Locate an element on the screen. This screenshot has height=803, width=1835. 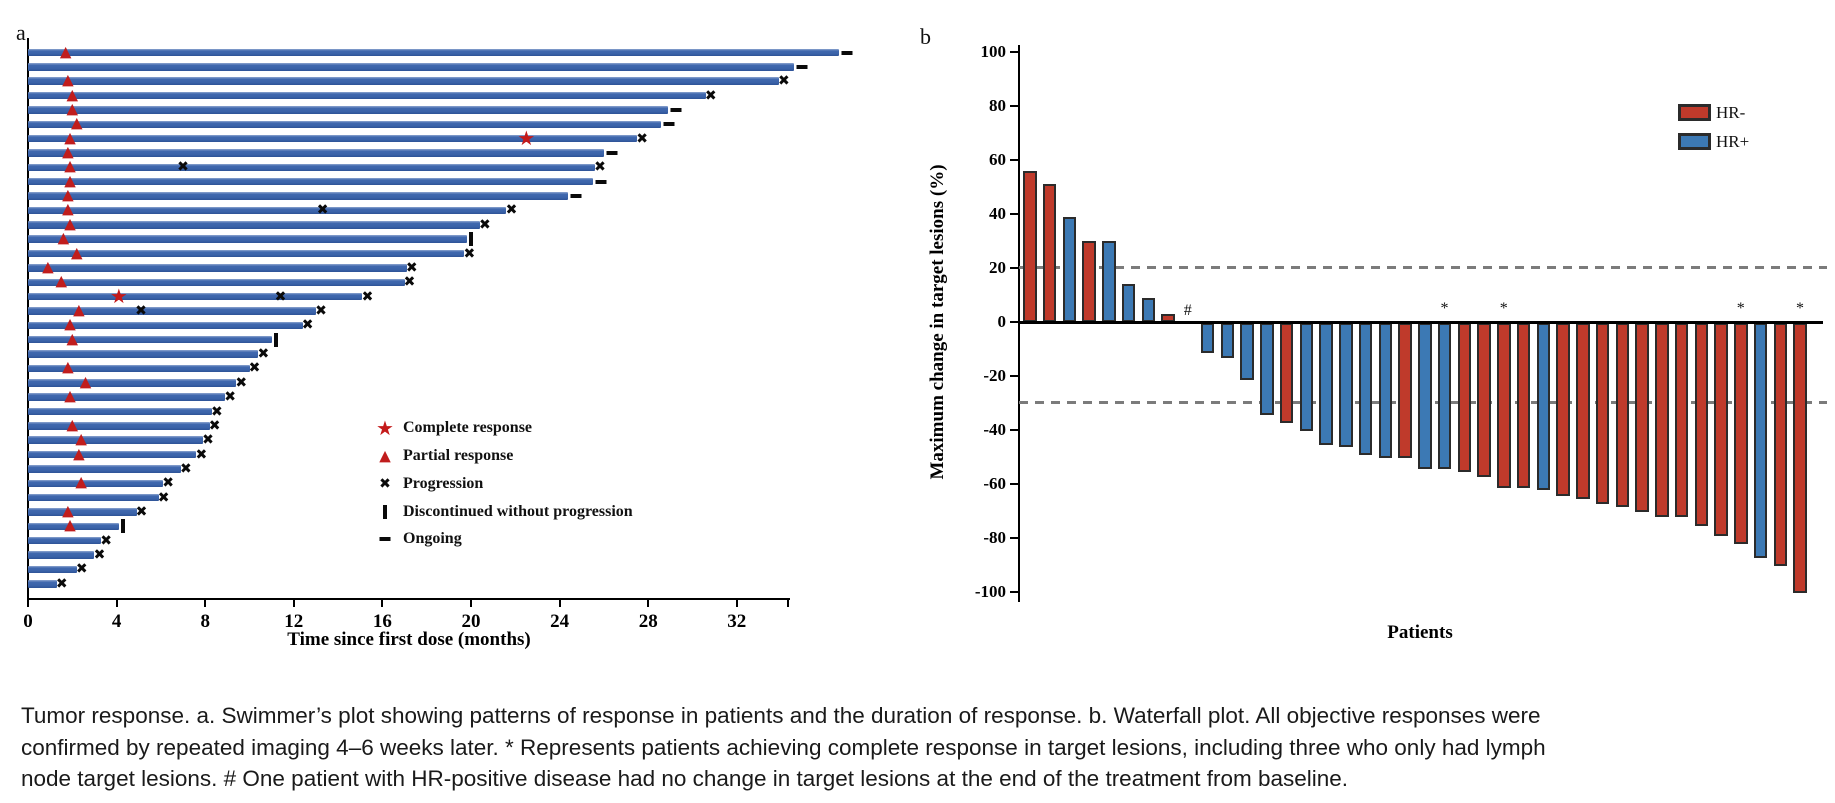
legend-label: HR+ is located at coordinates (1733, 141).